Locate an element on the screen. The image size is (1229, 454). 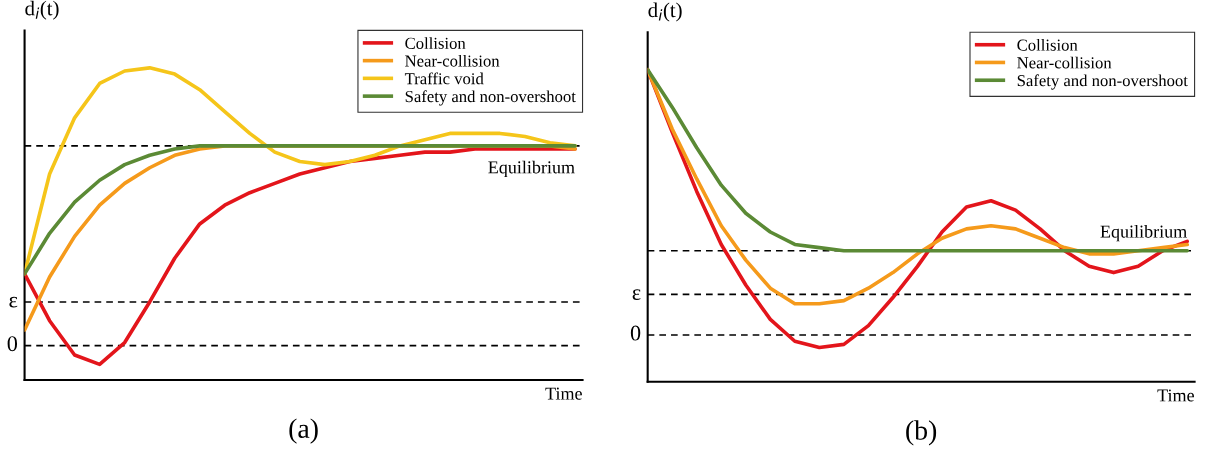
legend-label: Traffic void is located at coordinates (444, 78).